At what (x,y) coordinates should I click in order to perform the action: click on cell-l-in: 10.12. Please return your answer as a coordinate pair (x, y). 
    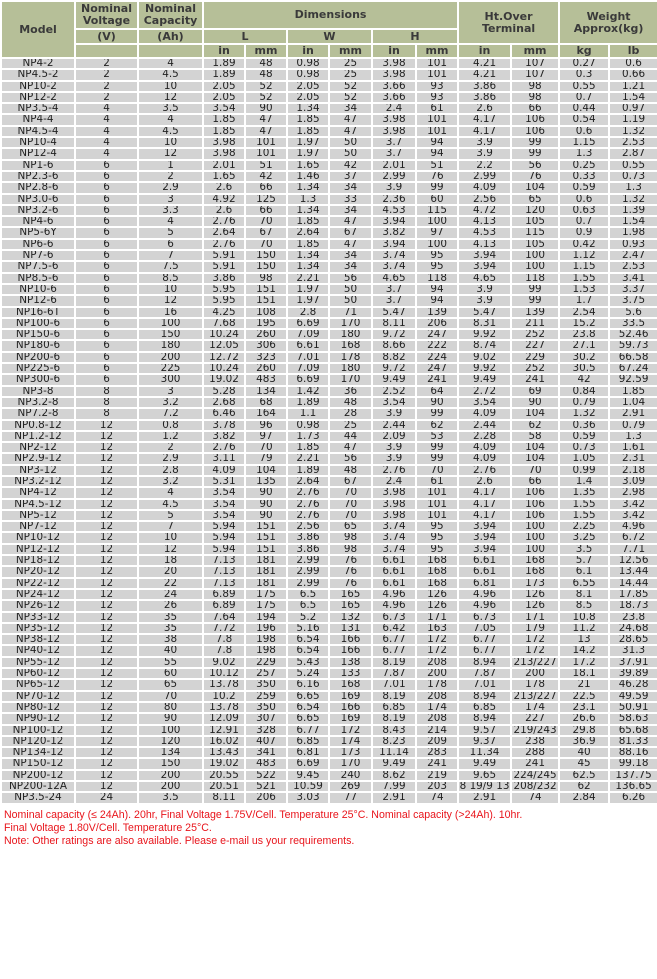
    Looking at the image, I should click on (224, 674).